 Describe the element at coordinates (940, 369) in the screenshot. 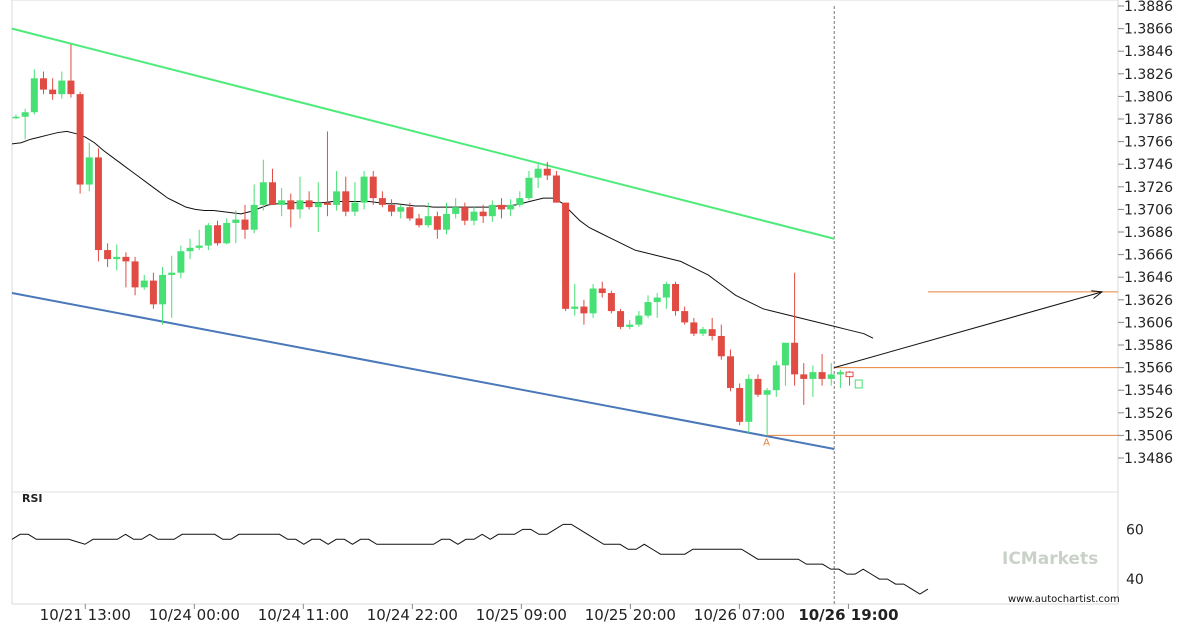

I see `price-levels: A` at that location.